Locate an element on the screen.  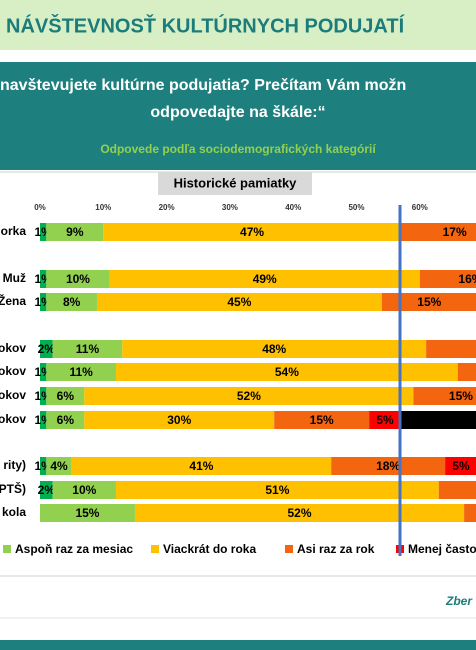
x-tick-label: 10% is located at coordinates (103, 207).